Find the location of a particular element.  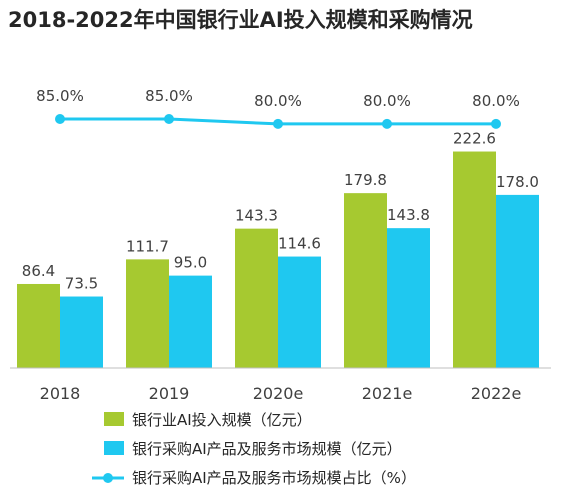

x-tick-labels: 2018 2019 2020e 2021e 2022e is located at coordinates (281, 393).